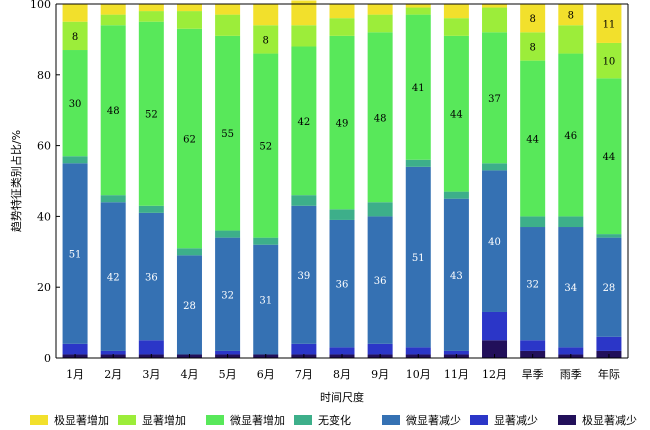 This screenshot has height=430, width=650. What do you see at coordinates (228, 374) in the screenshot?
I see `x-tick-label: 5月` at bounding box center [228, 374].